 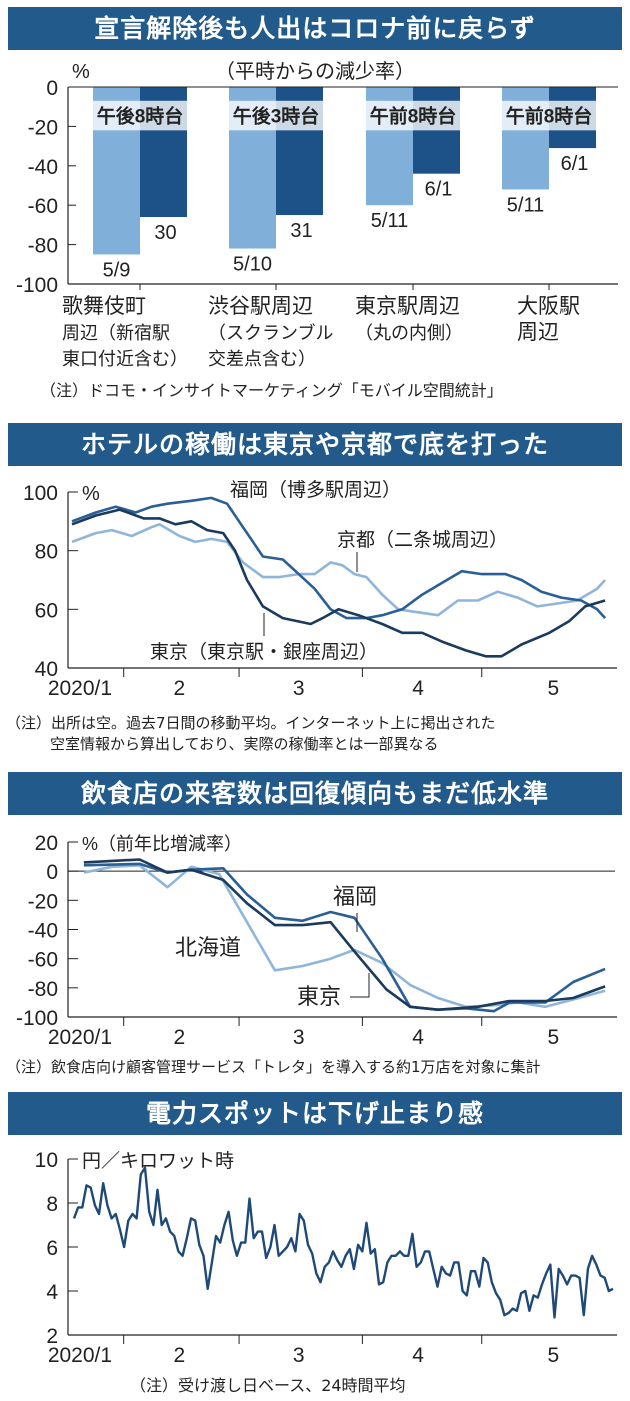 What do you see at coordinates (116, 333) in the screenshot?
I see `category-label: 周辺（新宿駅` at bounding box center [116, 333].